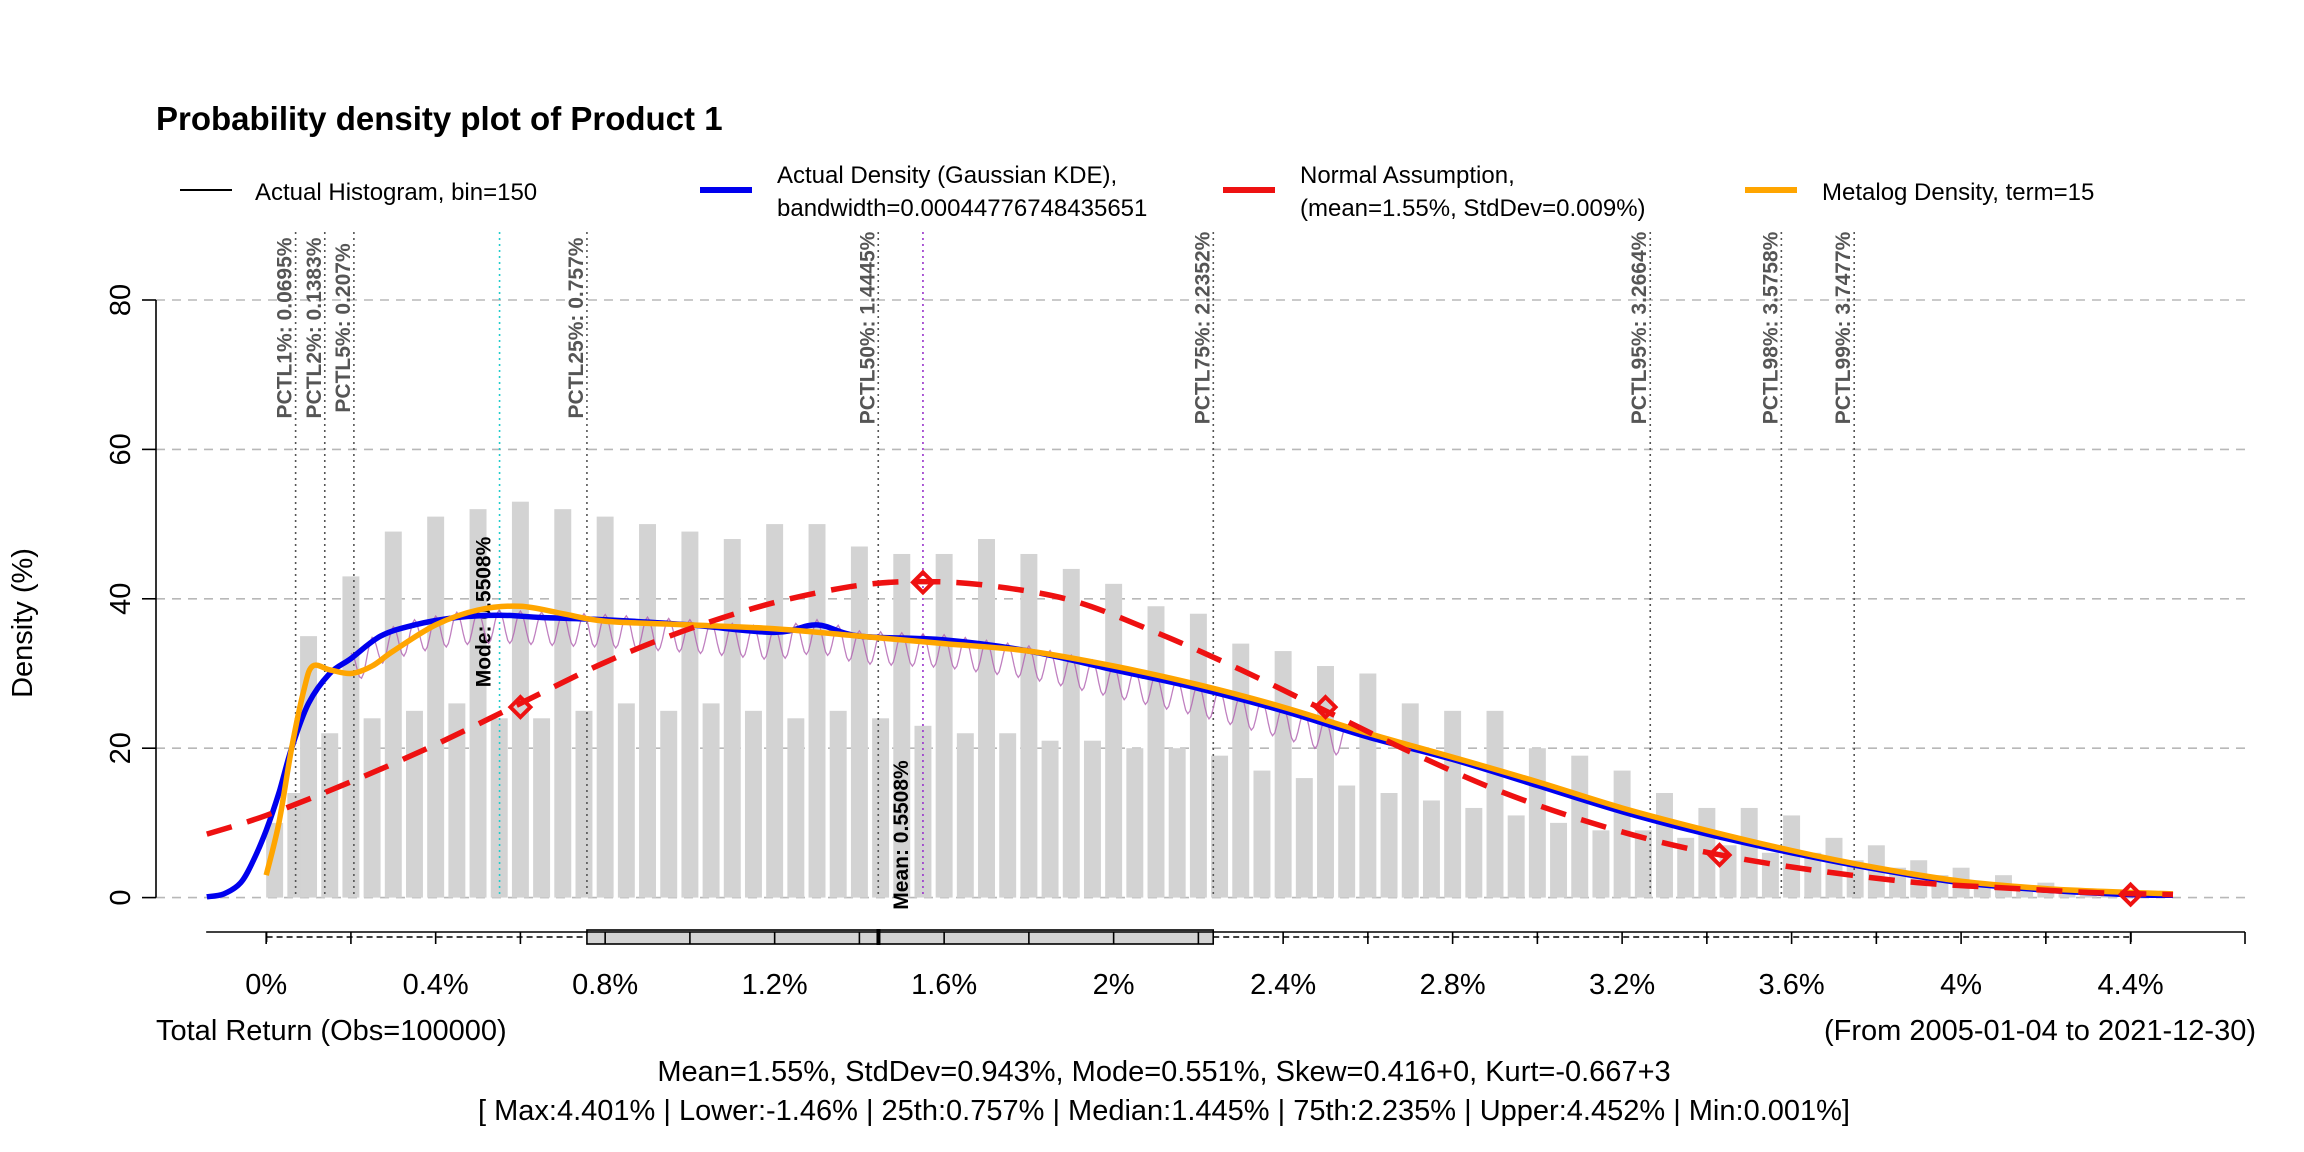 The image size is (2304, 1152). I want to click on percentile-label-8: PCTL99%: 3.7477%, so click(1843, 327).